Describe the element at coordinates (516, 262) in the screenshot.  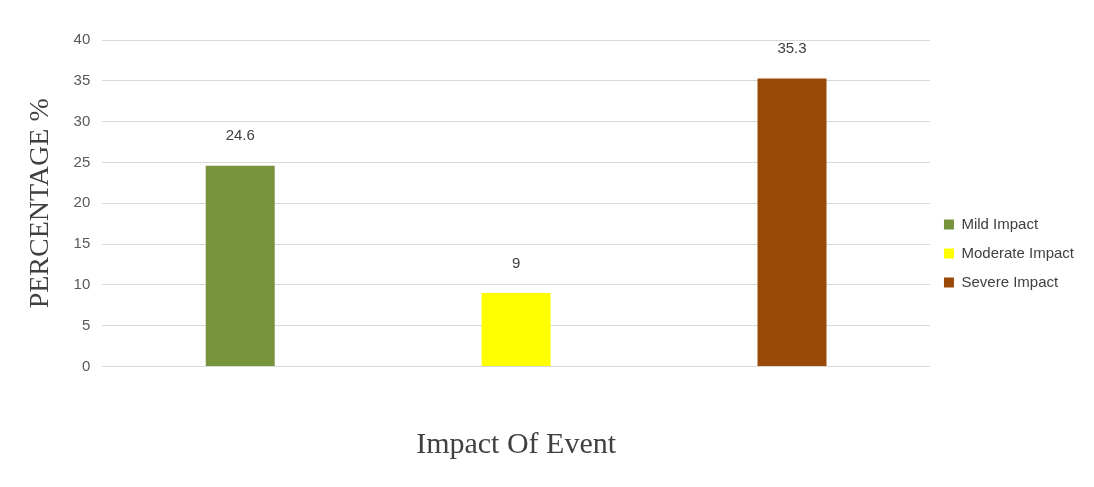
I see `data-label: 9` at that location.